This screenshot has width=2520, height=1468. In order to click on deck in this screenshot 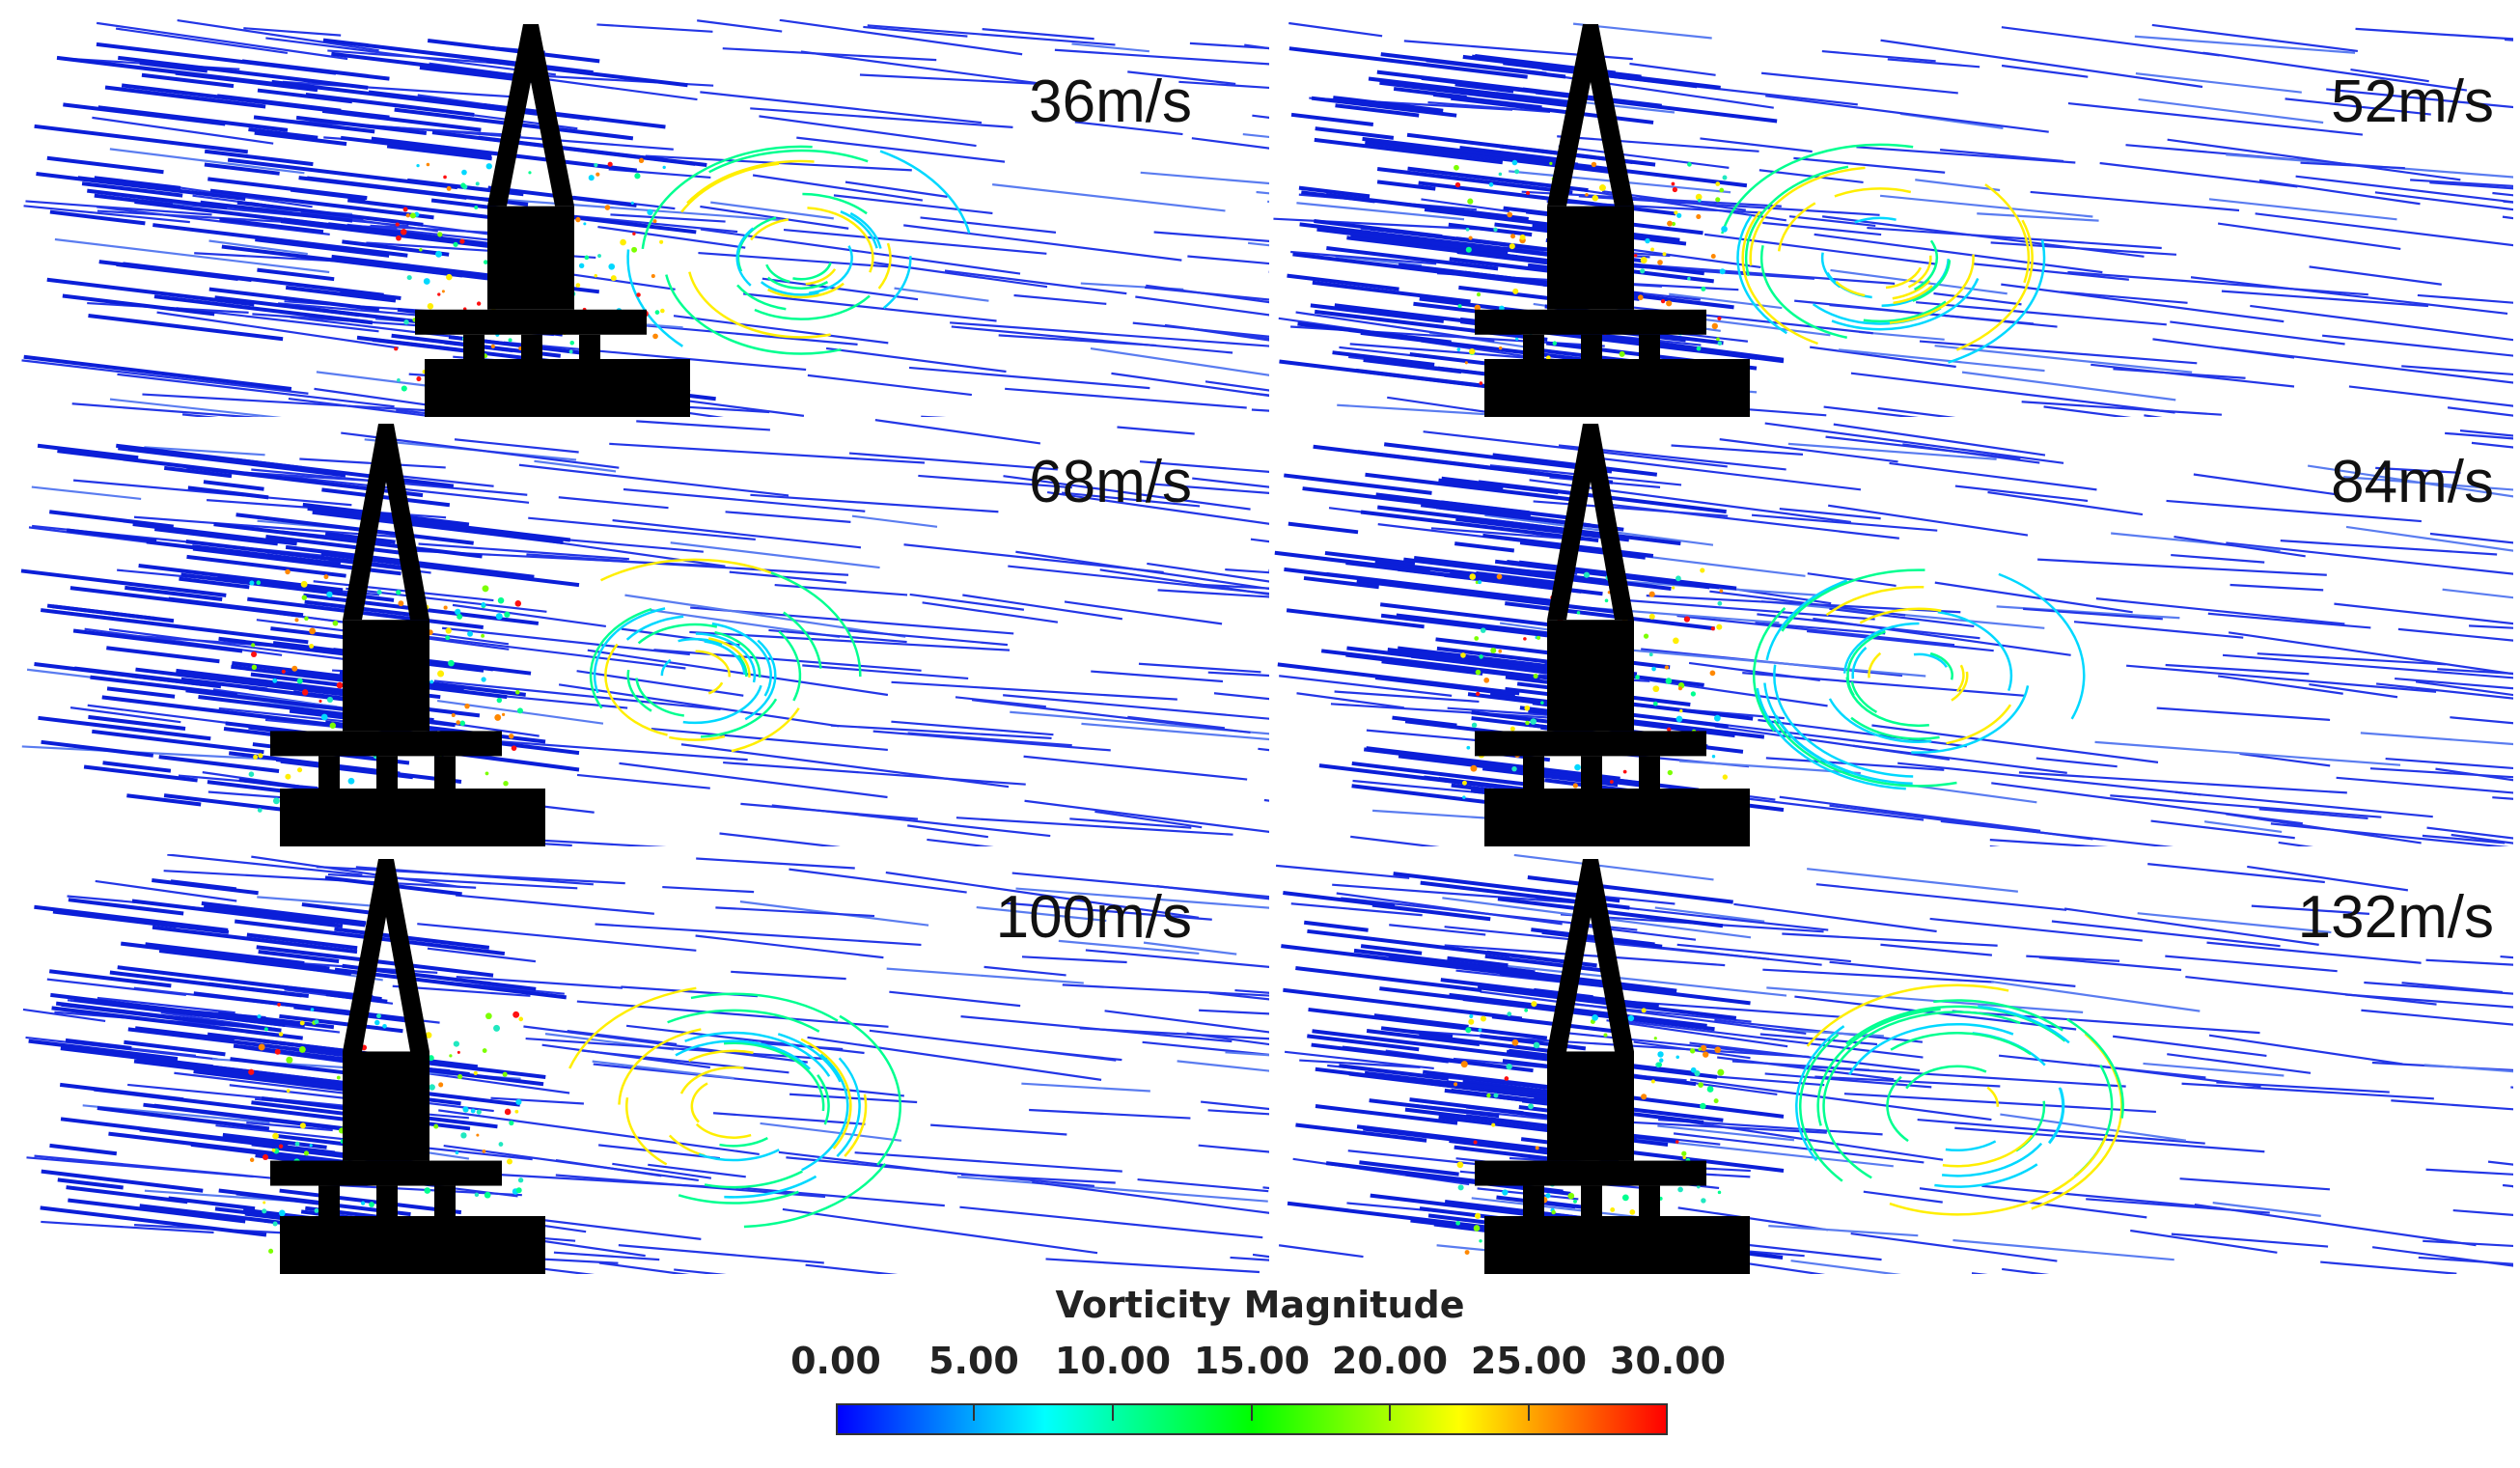, I will do `click(386, 1173)`.